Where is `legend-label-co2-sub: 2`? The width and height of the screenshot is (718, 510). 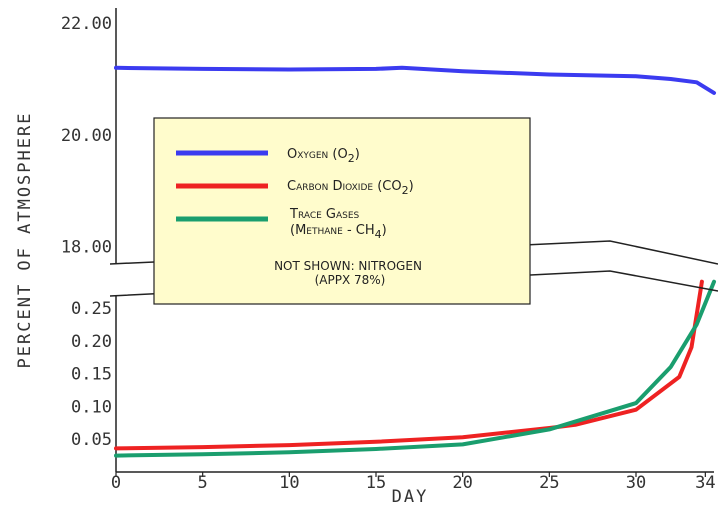
legend-label-co2-sub: 2 is located at coordinates (405, 190).